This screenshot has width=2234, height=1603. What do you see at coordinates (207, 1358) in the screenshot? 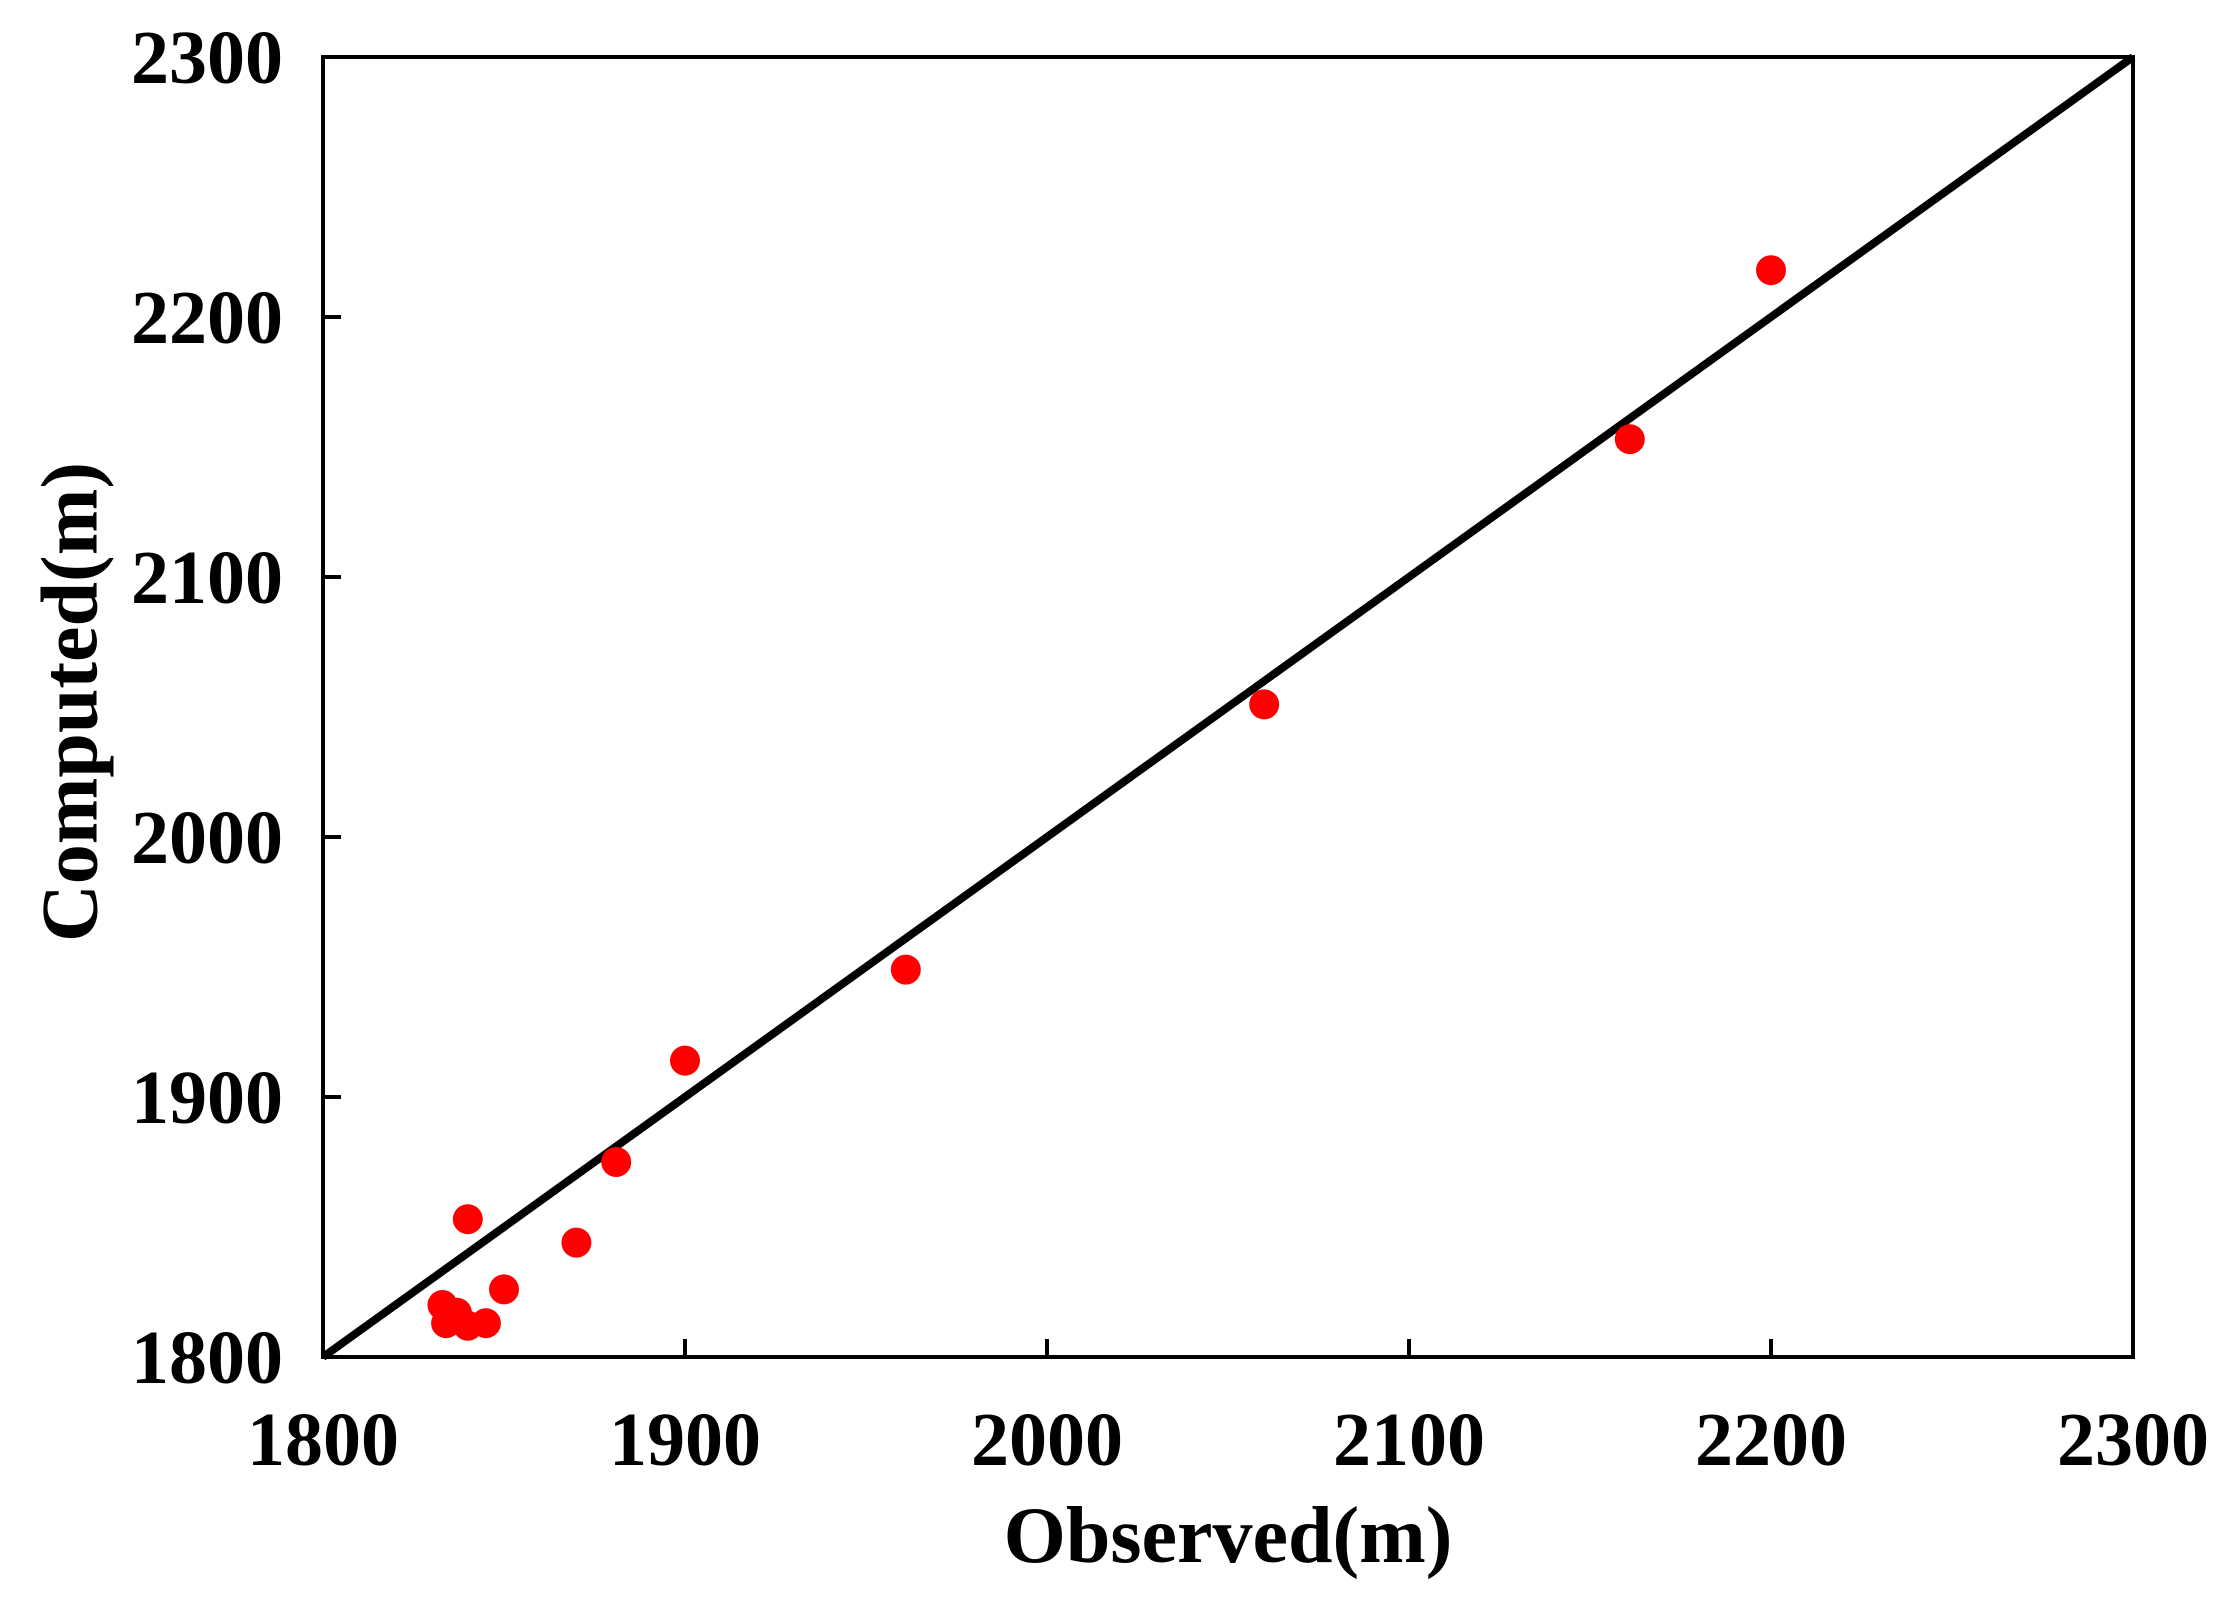
I see `y-tick-label: 1800` at bounding box center [207, 1358].